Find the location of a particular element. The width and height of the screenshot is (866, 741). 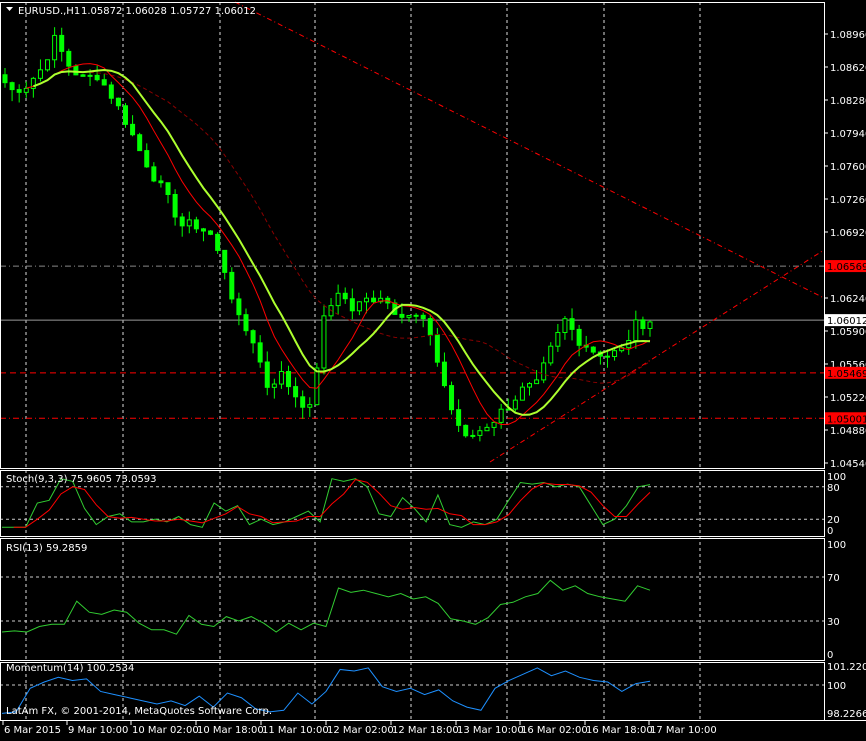

panel-frame is located at coordinates (412, 503).